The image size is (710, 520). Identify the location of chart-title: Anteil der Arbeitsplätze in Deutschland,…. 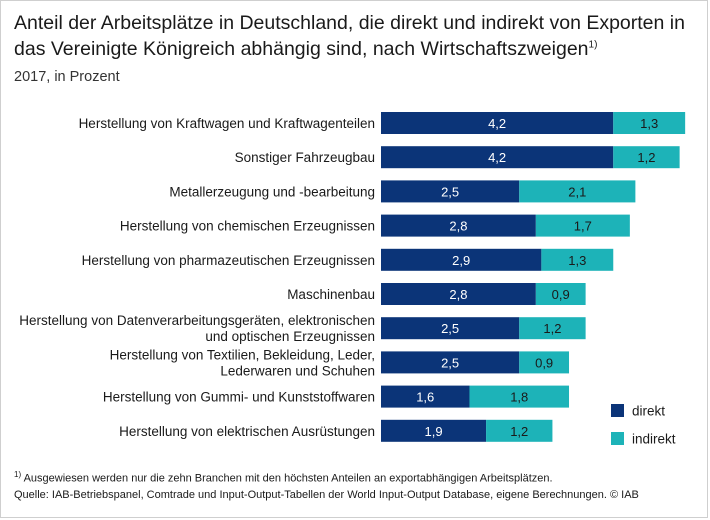
(359, 36).